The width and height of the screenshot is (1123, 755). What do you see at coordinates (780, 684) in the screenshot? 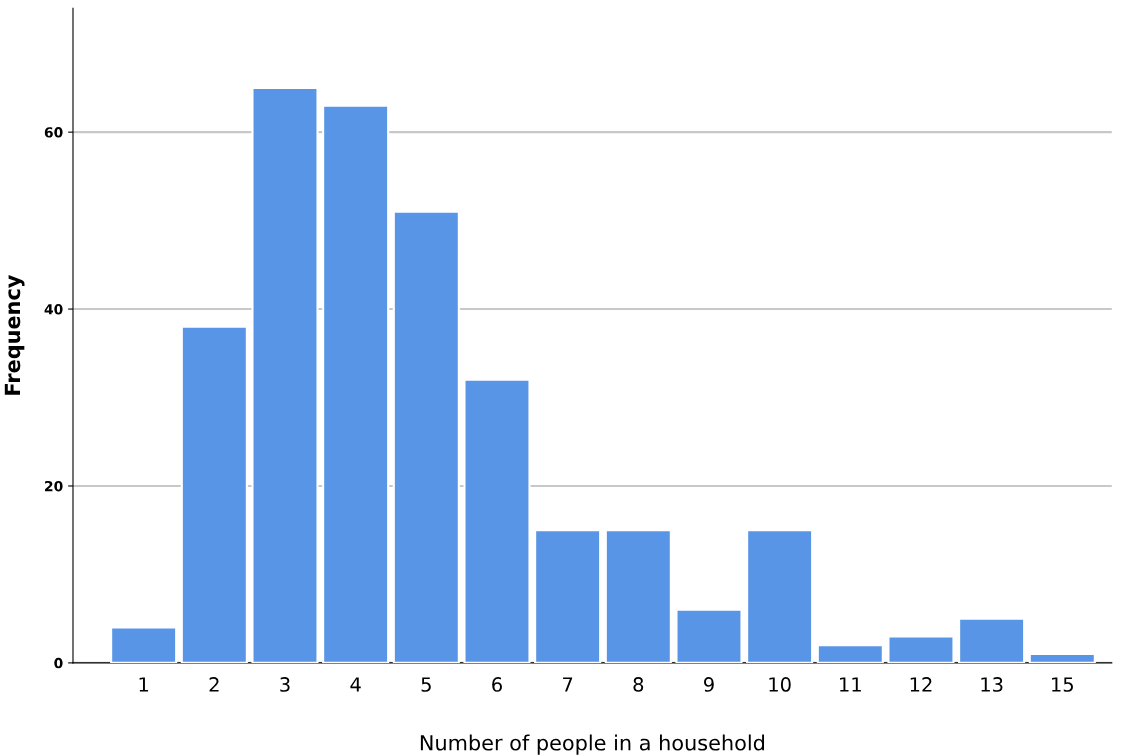
I see `x-tick-label: 10` at bounding box center [780, 684].